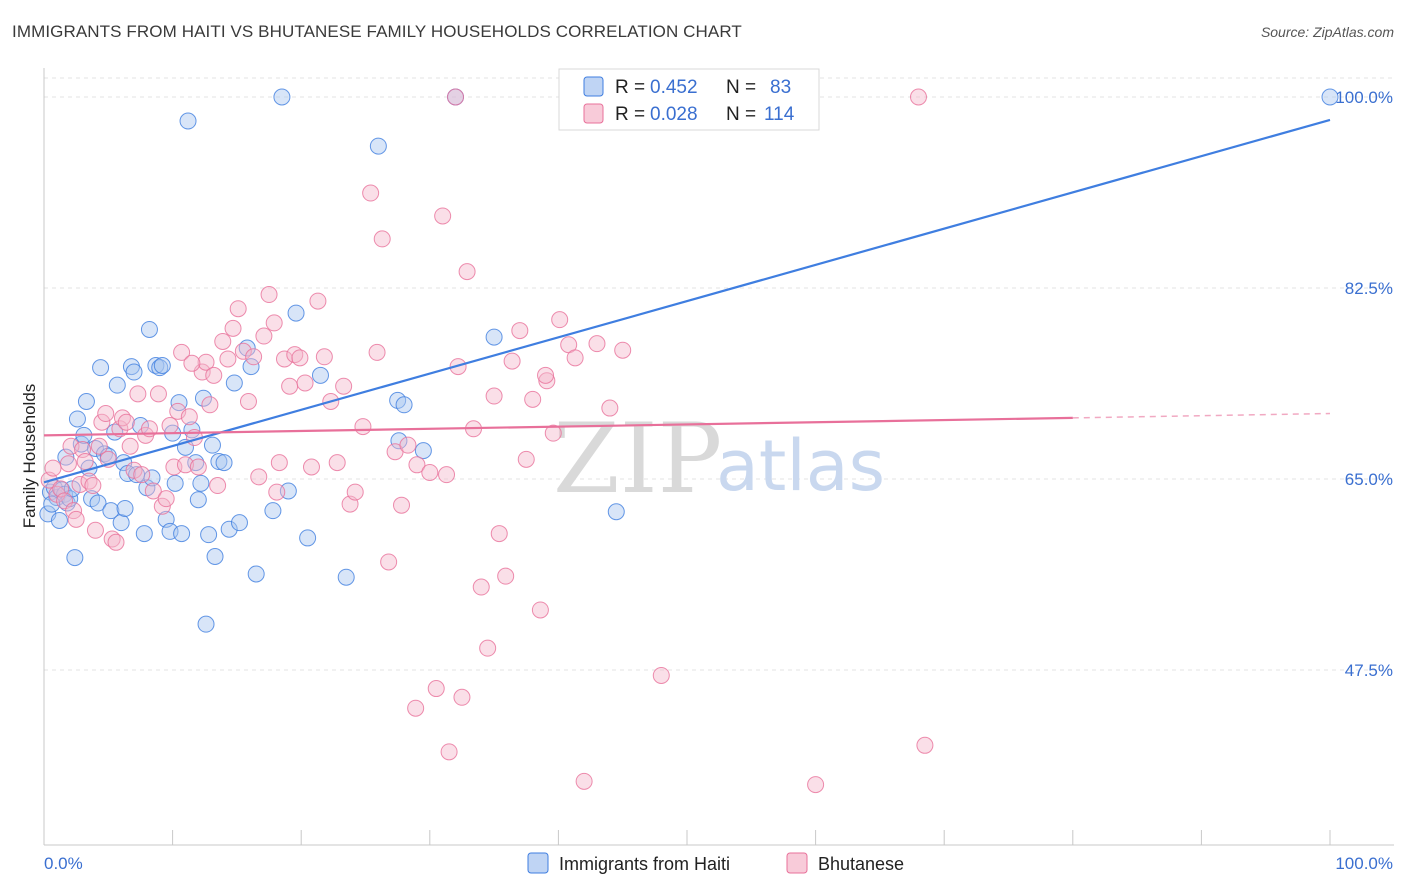  What do you see at coordinates (797, 863) in the screenshot?
I see `bottom-legend-swatch-bhutanese` at bounding box center [797, 863].